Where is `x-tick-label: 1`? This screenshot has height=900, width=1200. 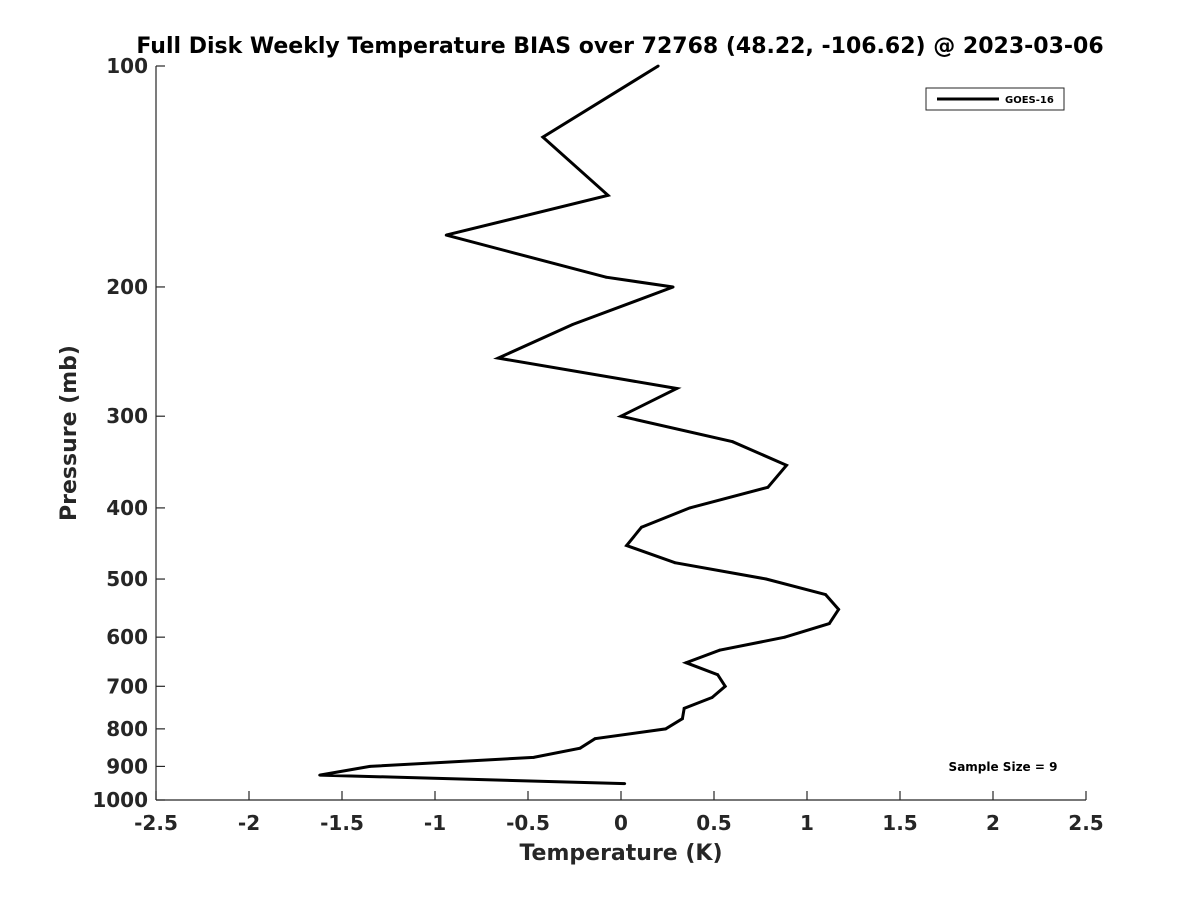
x-tick-label: 1 is located at coordinates (807, 823).